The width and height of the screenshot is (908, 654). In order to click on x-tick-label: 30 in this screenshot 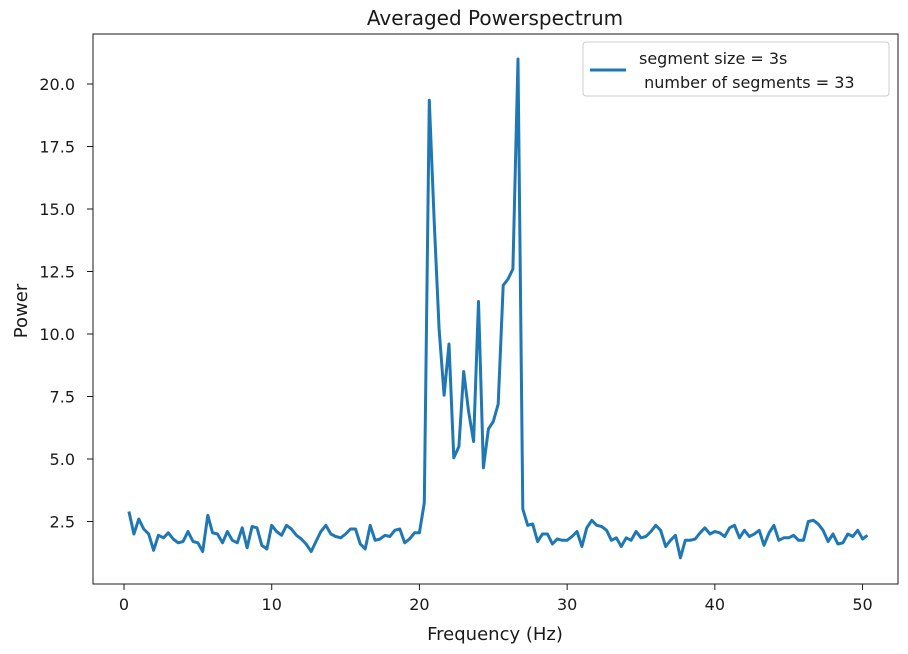, I will do `click(567, 604)`.